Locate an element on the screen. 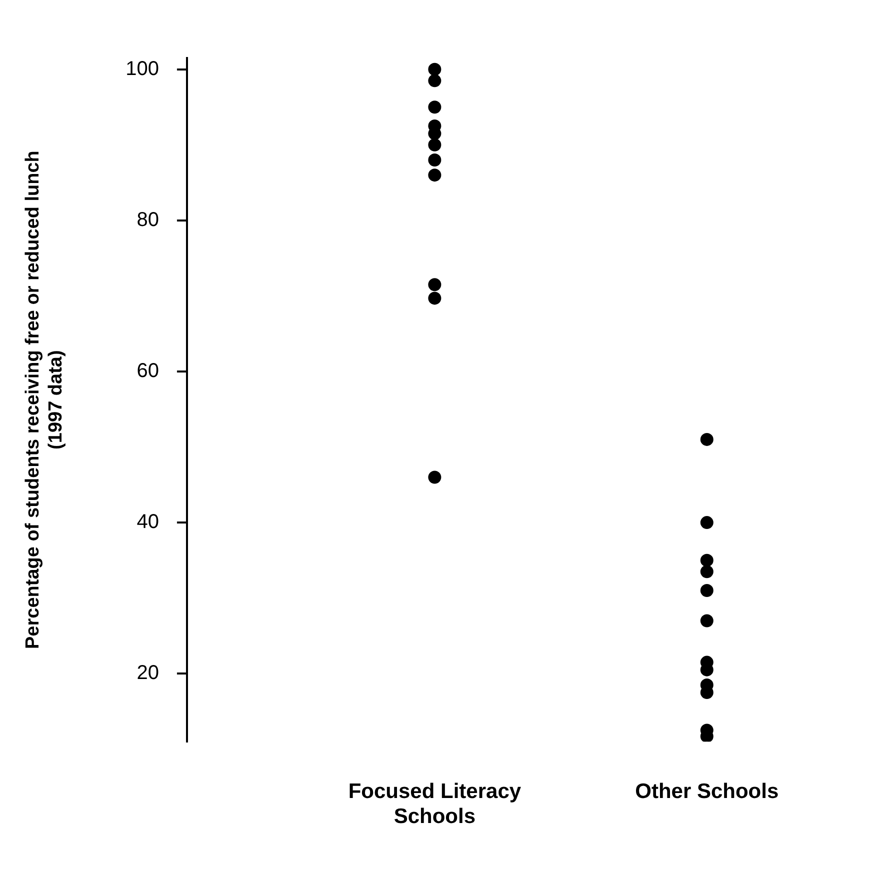 This screenshot has height=886, width=871. y-axis-title: Percentage of students receiving free or reduced lunch (1997 data) is located at coordinates (44, 399).